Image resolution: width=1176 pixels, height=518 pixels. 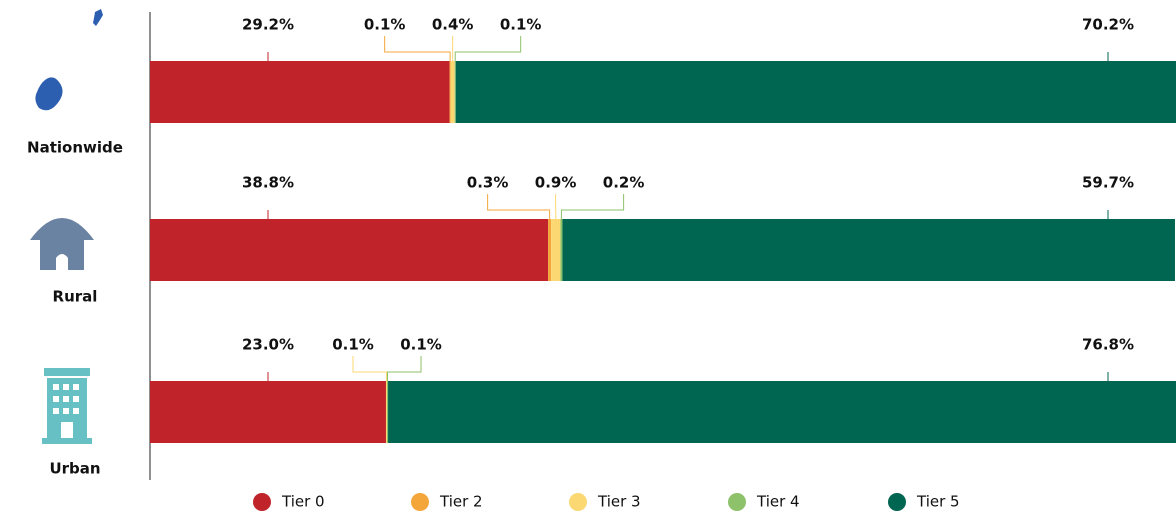 I want to click on value-label: 0.4%, so click(x=453, y=25).